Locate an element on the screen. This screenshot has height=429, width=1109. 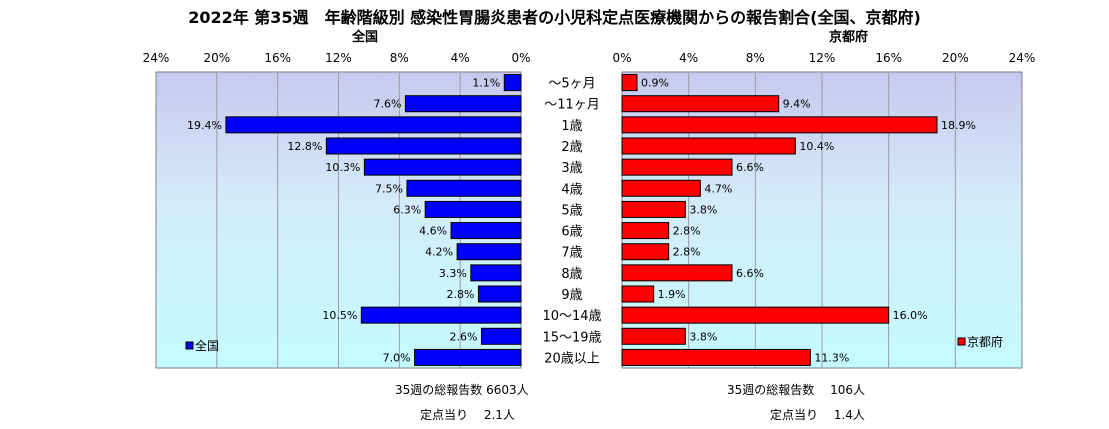
category-label: 2歳 is located at coordinates (571, 147).